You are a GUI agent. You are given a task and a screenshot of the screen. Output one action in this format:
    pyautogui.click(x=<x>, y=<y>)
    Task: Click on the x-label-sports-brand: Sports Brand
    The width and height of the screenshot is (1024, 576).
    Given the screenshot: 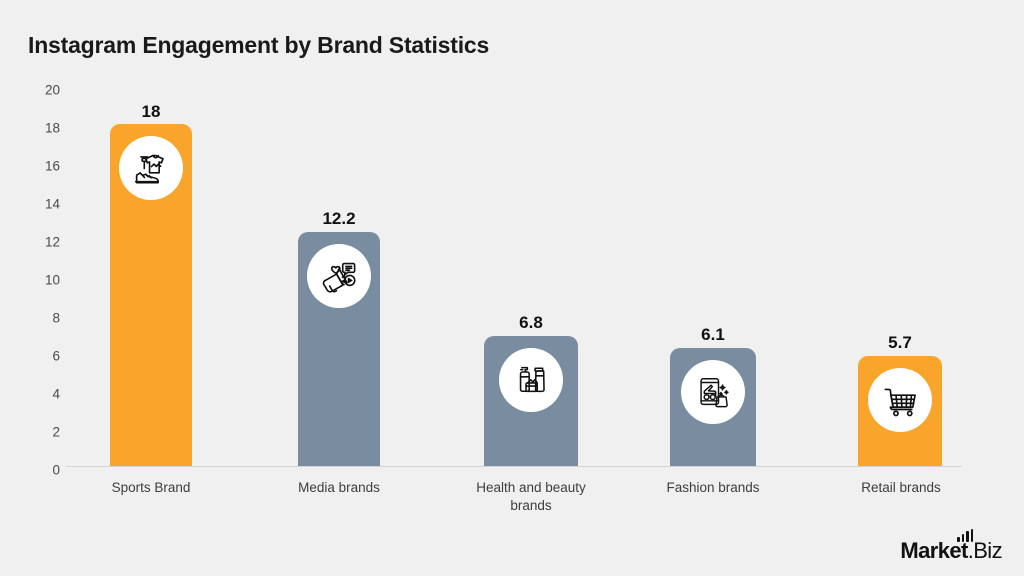 What is the action you would take?
    pyautogui.click(x=151, y=487)
    